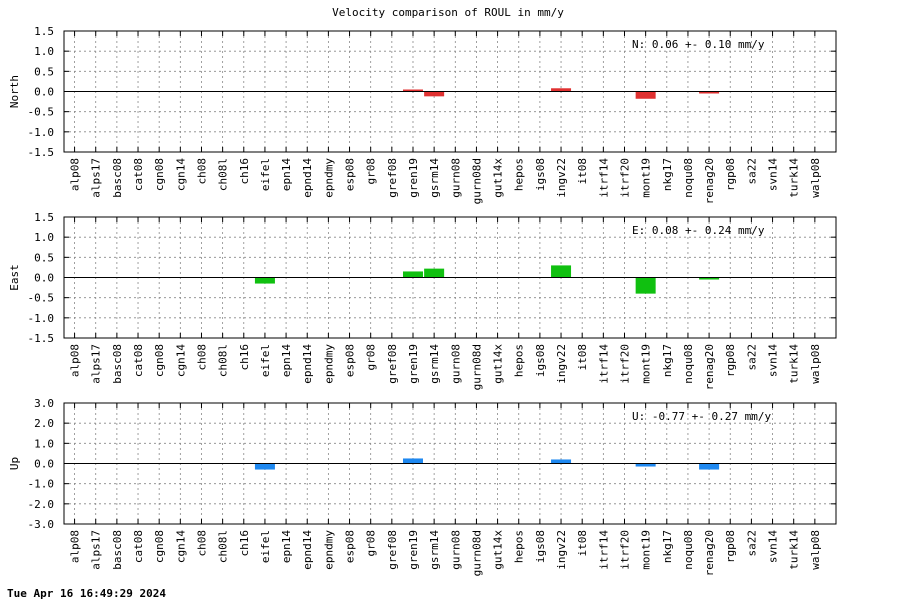 The image size is (900, 600). Describe the element at coordinates (86, 593) in the screenshot. I see `timestamp: Tue Apr 16 16:49:29 2024` at that location.